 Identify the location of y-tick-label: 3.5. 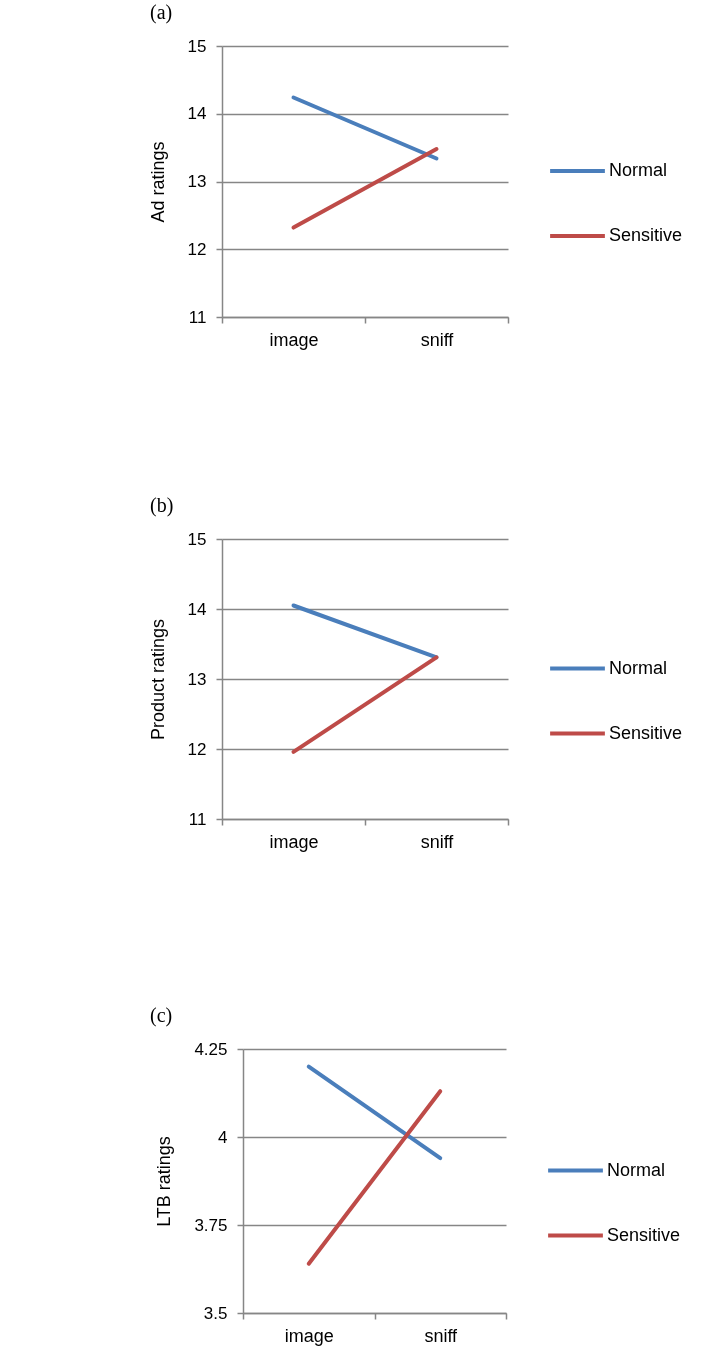
(215, 1313).